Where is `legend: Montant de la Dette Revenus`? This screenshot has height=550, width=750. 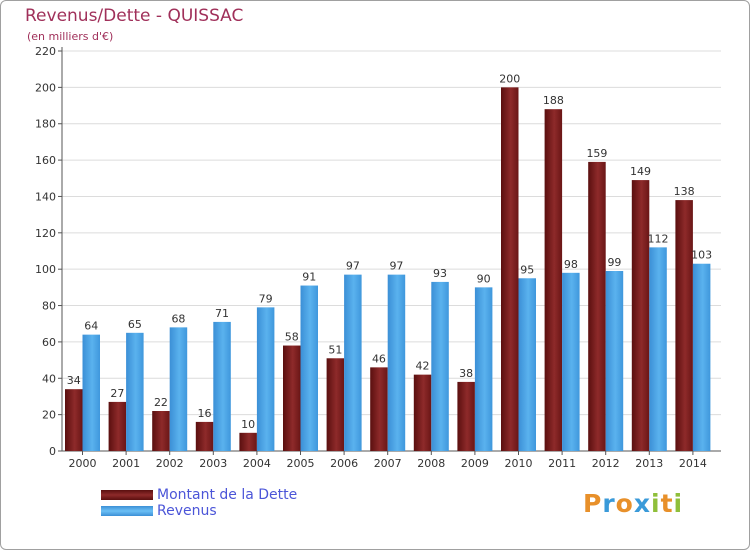 legend: Montant de la Dette Revenus is located at coordinates (199, 503).